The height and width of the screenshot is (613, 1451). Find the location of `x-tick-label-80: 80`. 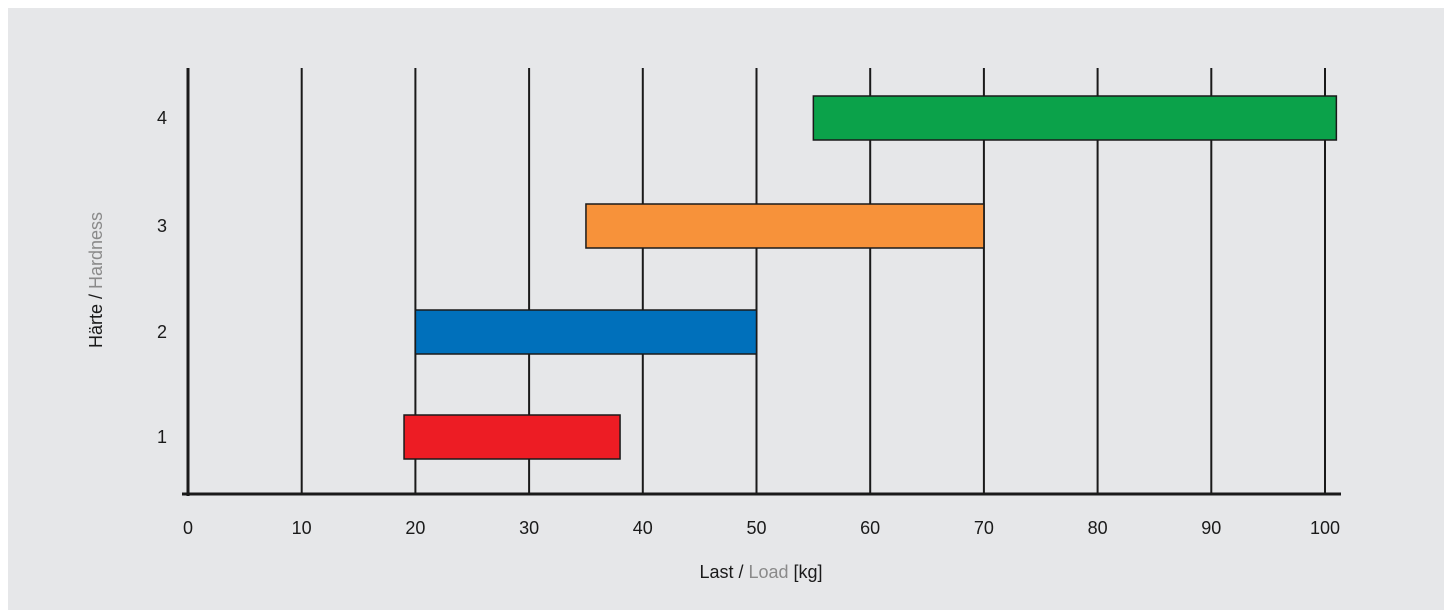

x-tick-label-80: 80 is located at coordinates (1098, 528).